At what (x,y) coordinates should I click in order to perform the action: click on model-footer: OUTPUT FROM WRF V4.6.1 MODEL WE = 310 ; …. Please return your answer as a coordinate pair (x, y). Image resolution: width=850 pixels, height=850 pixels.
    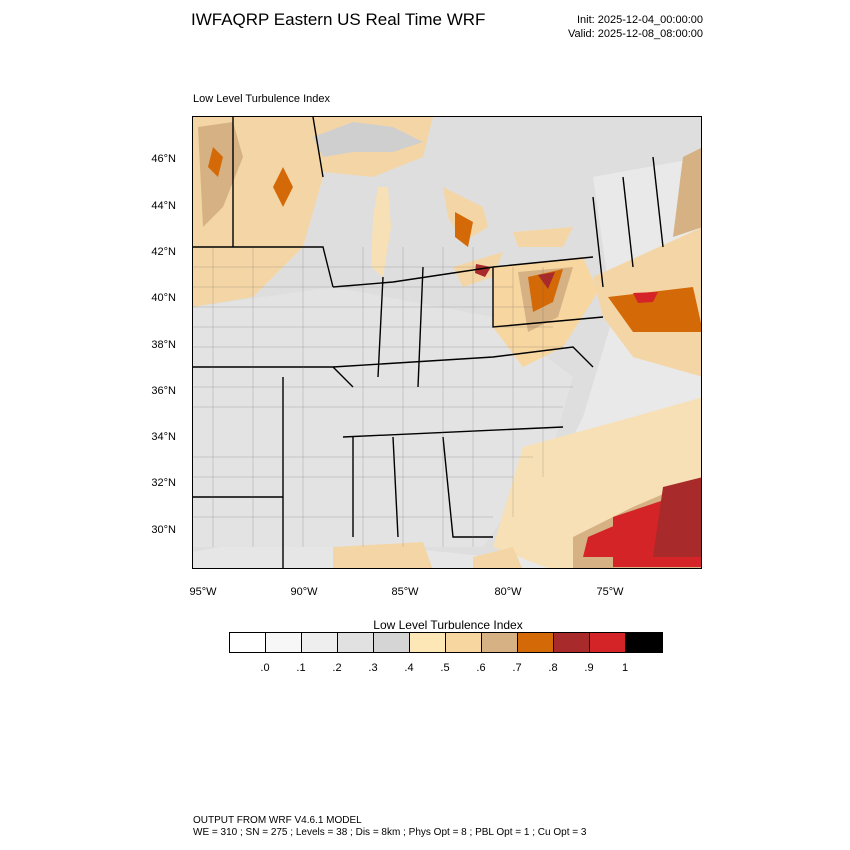
    Looking at the image, I should click on (389, 827).